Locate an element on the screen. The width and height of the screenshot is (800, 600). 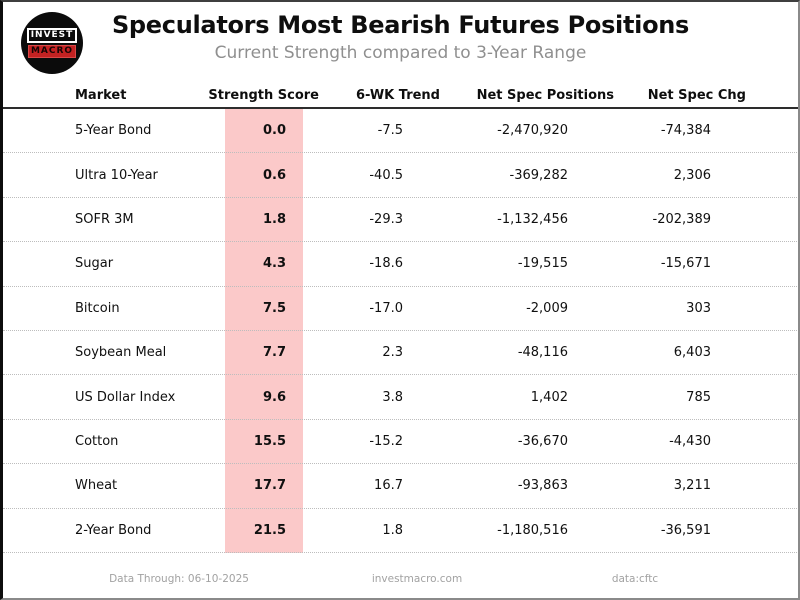
logo-invest-text: INVEST is located at coordinates (52, 35).